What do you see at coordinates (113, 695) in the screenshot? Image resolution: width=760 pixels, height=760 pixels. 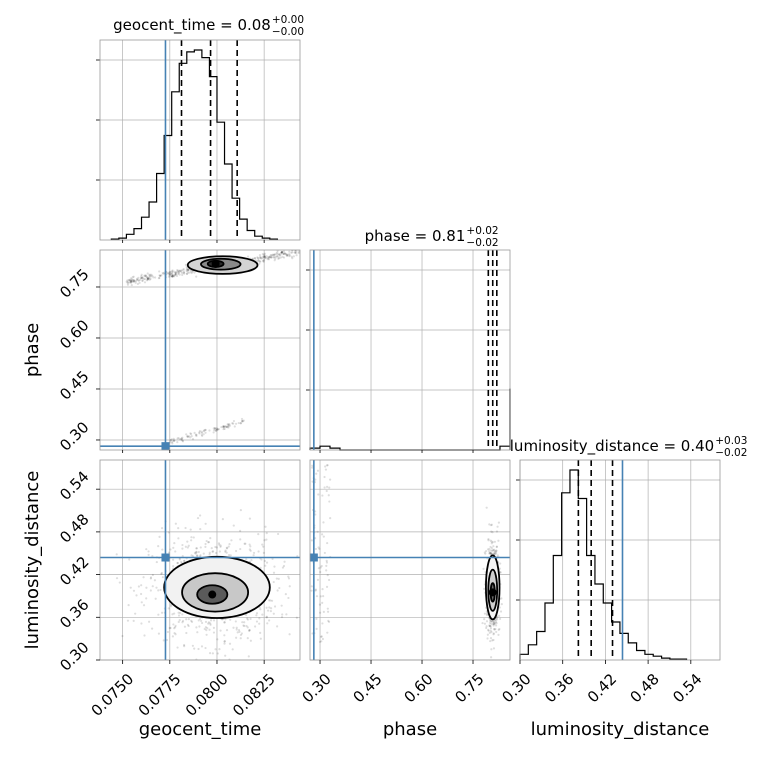 I see `x-tick-label: 0.0750` at bounding box center [113, 695].